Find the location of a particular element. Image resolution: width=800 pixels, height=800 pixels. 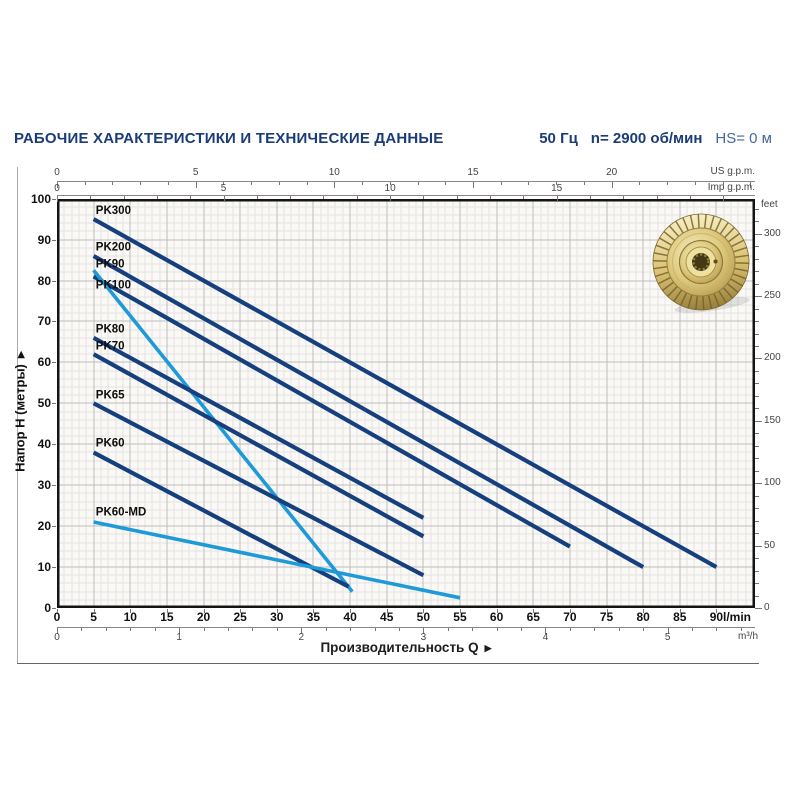

m3h-axis-unit-label: m³/h is located at coordinates (748, 636).